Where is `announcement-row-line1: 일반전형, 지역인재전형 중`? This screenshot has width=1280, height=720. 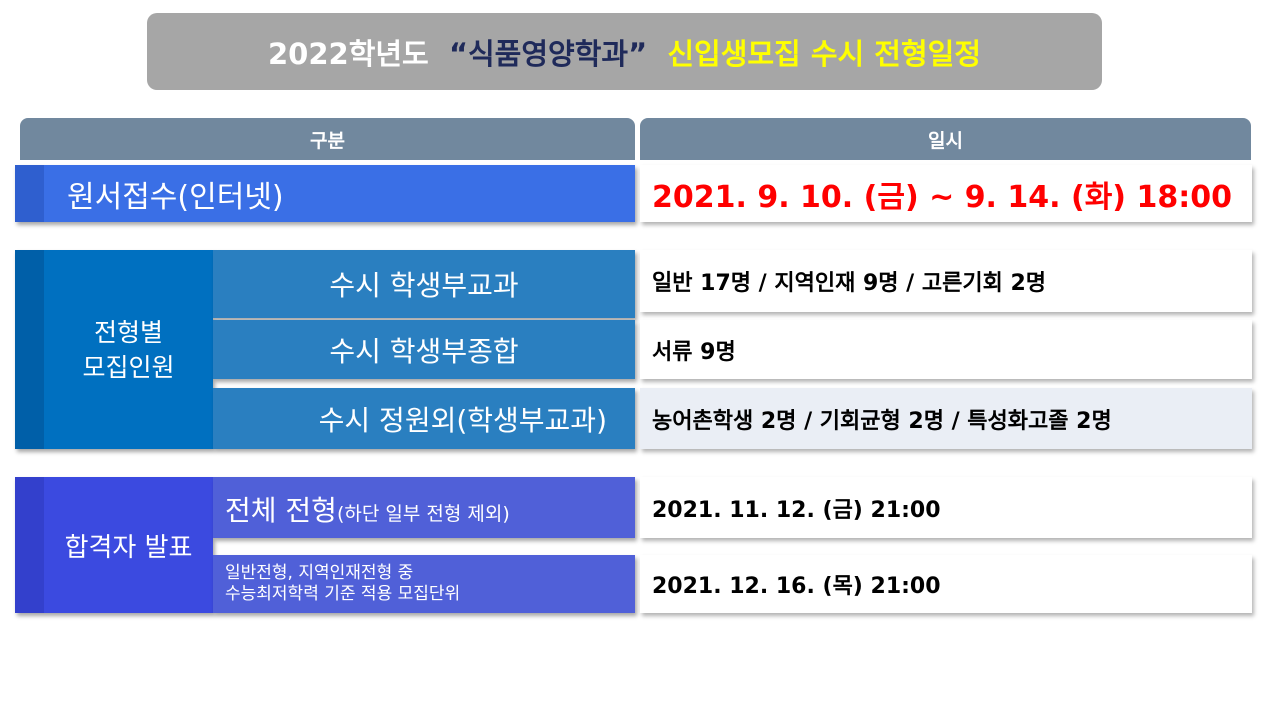
announcement-row-line1: 일반전형, 지역인재전형 중 is located at coordinates (319, 572).